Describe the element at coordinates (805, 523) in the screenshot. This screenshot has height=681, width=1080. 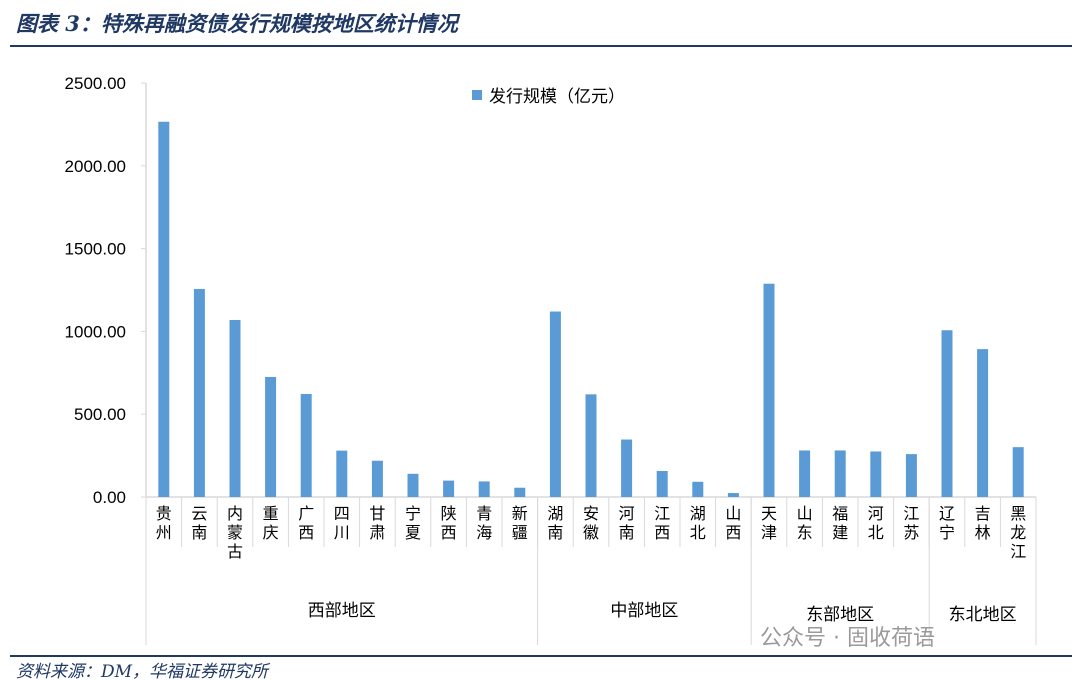
I see `x-category-label: 山东` at that location.